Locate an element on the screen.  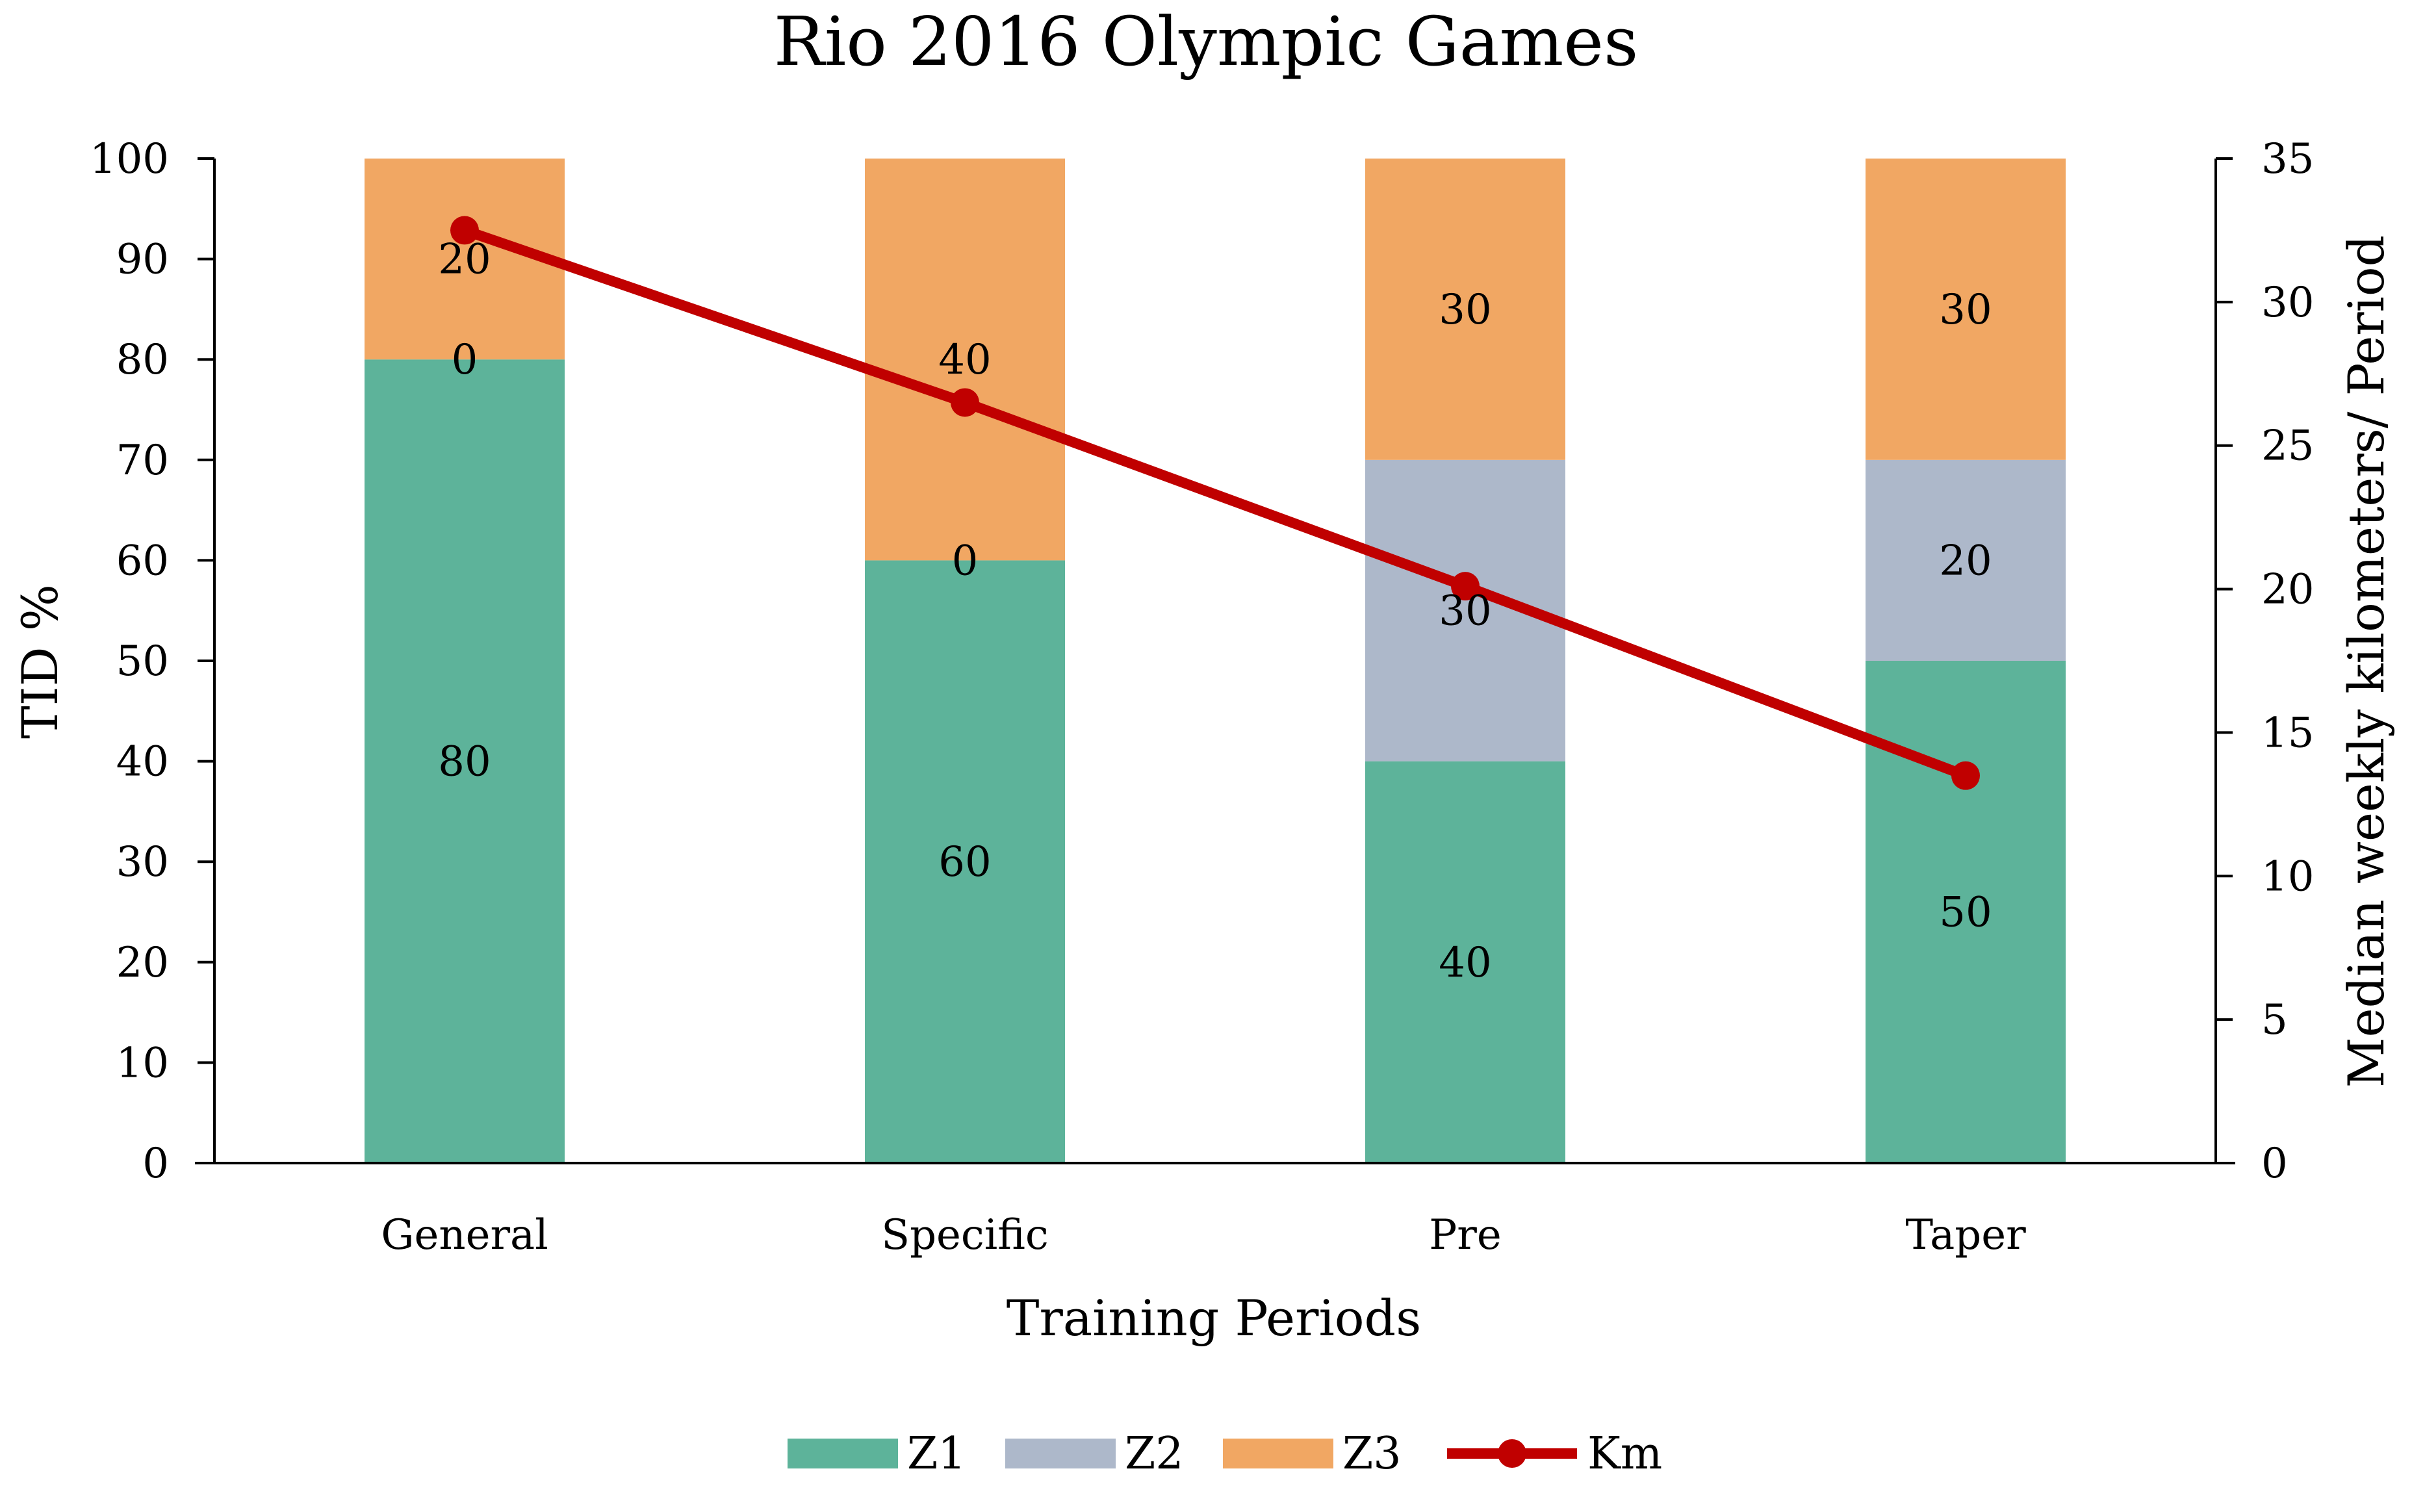
legend-swatch-z3 is located at coordinates (1278, 1453).